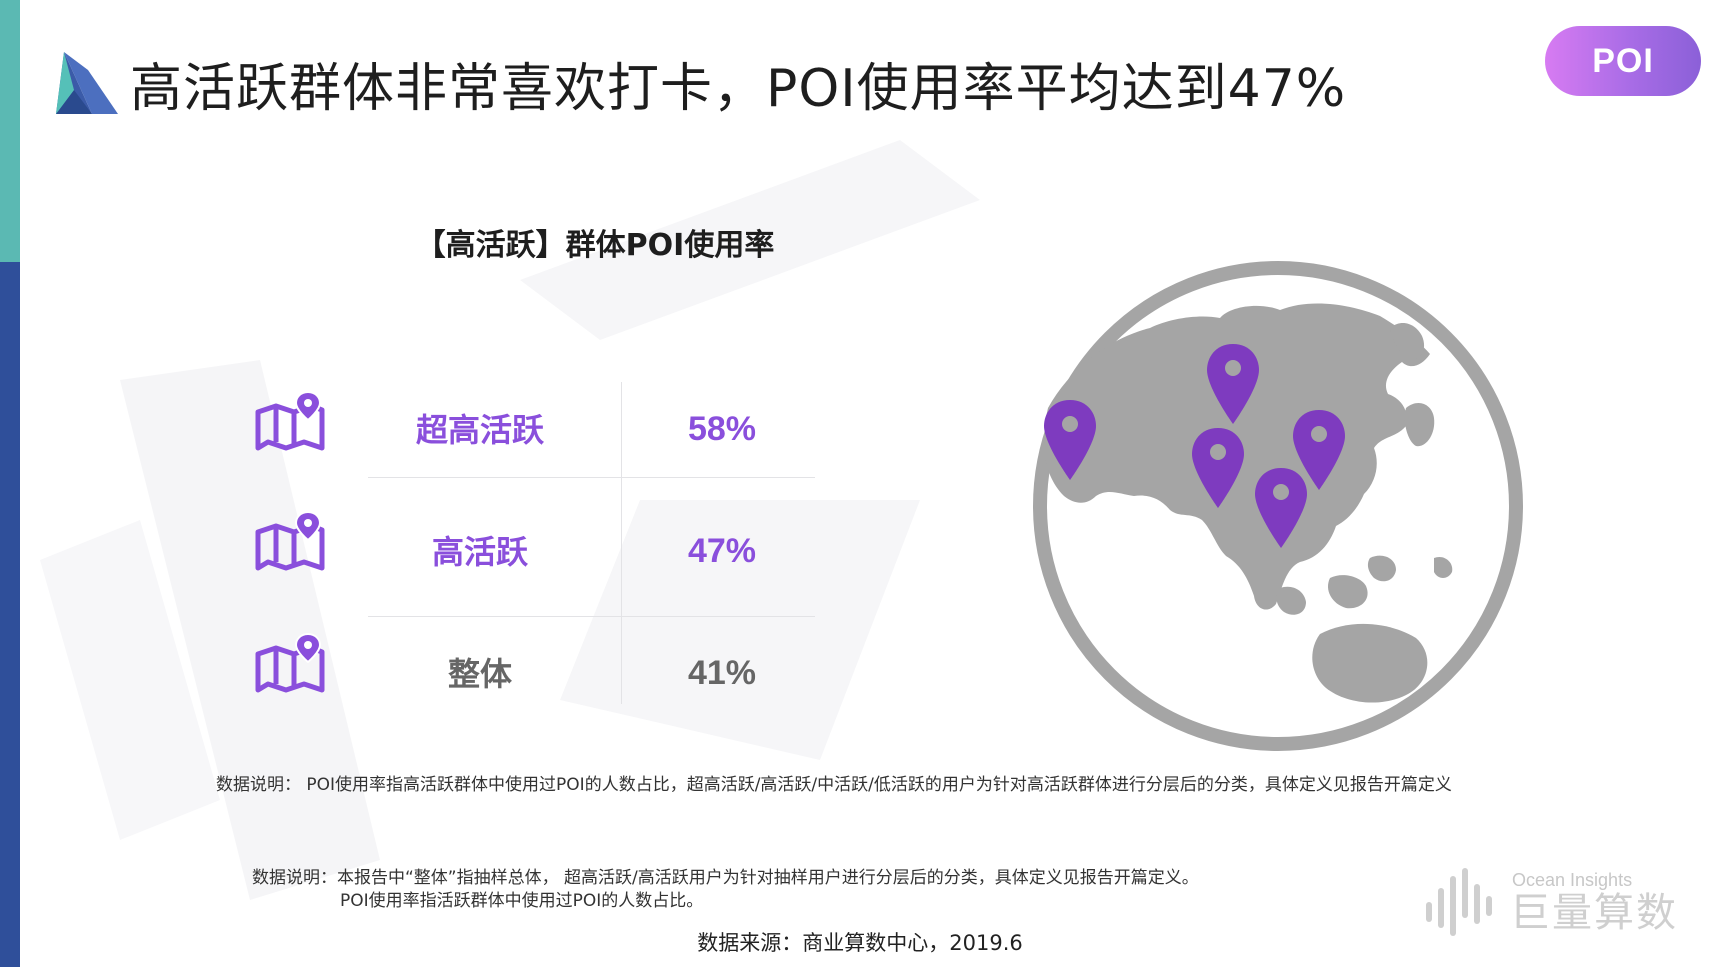 The image size is (1720, 967). I want to click on row-label-high-active: 高活跃, so click(479, 552).